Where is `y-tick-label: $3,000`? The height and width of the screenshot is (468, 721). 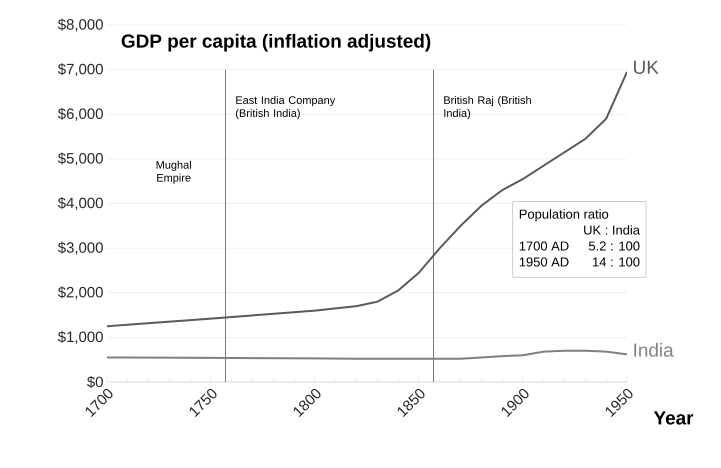
y-tick-label: $3,000 is located at coordinates (80, 248).